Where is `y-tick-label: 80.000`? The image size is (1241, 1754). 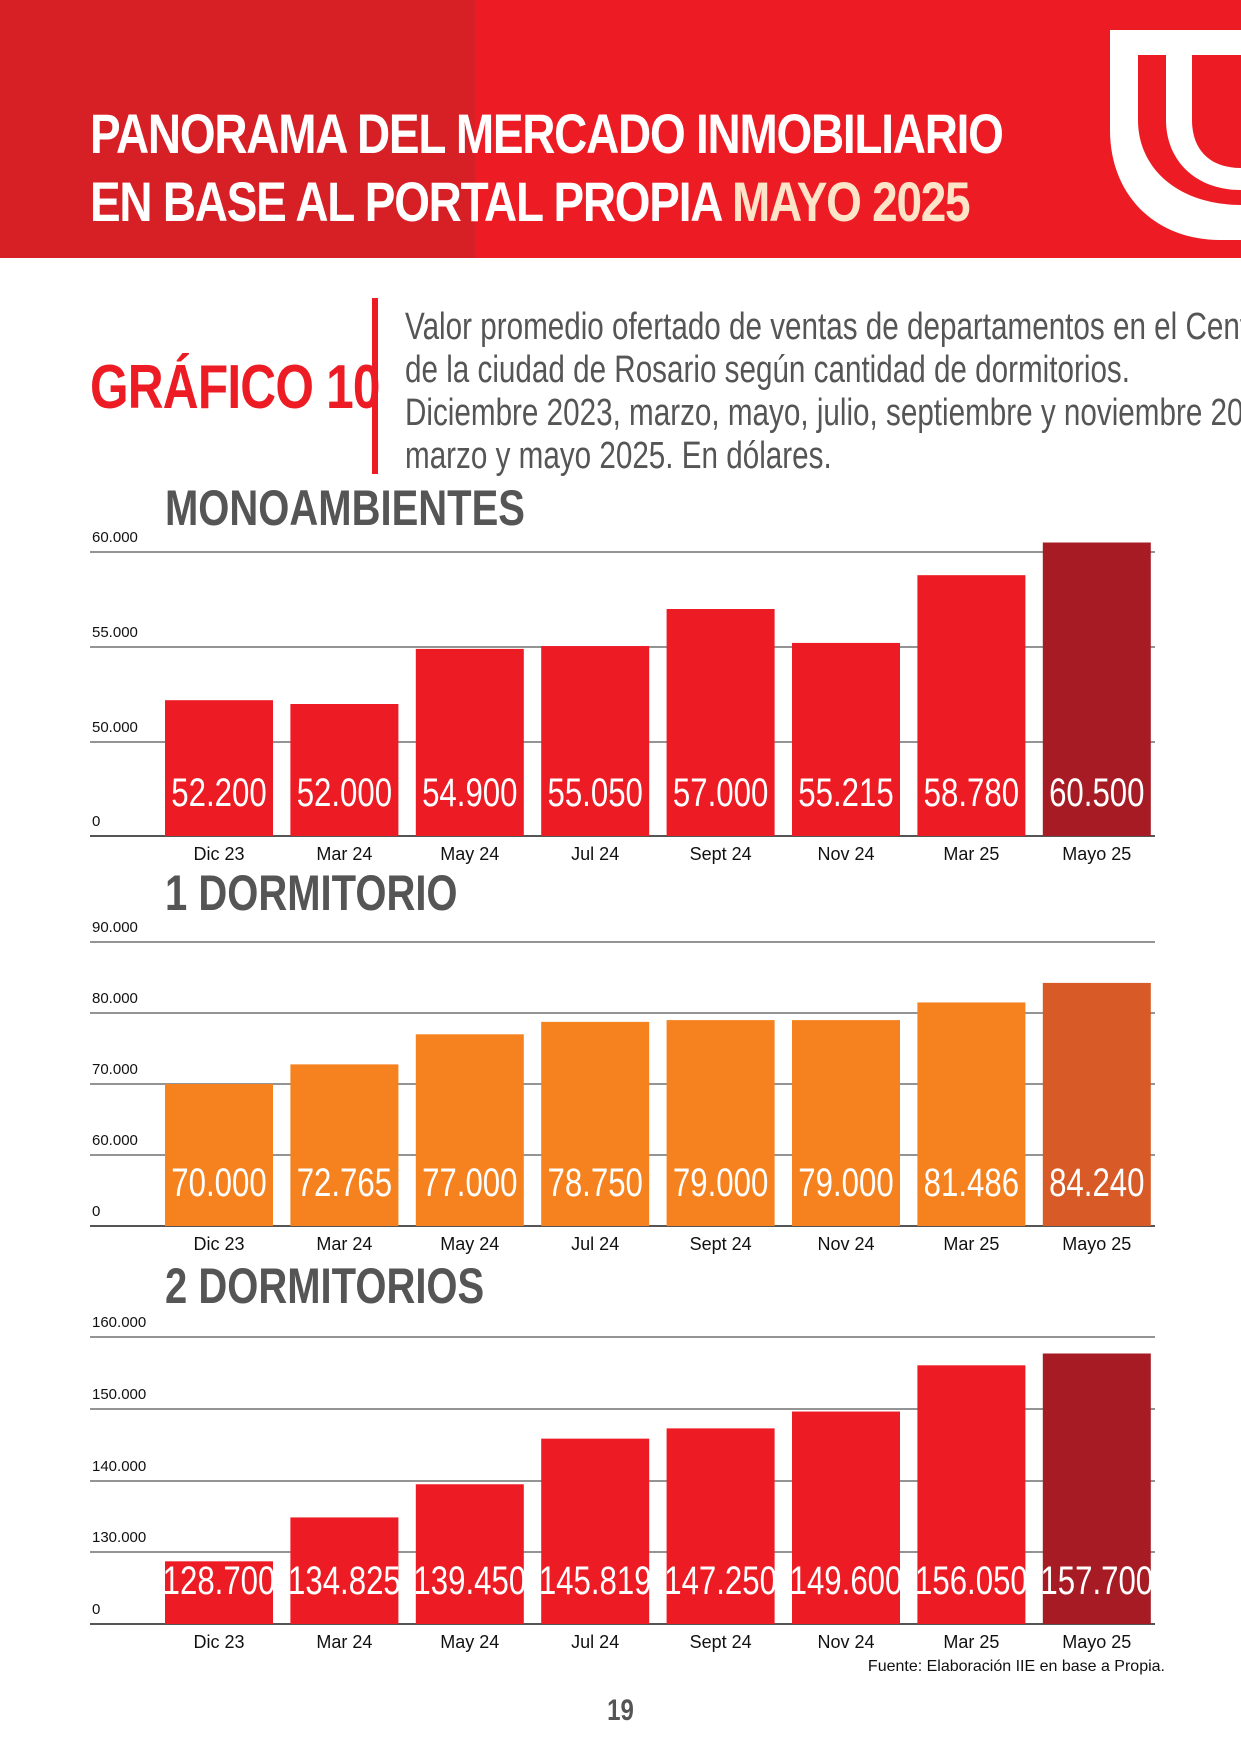
y-tick-label: 80.000 is located at coordinates (115, 998).